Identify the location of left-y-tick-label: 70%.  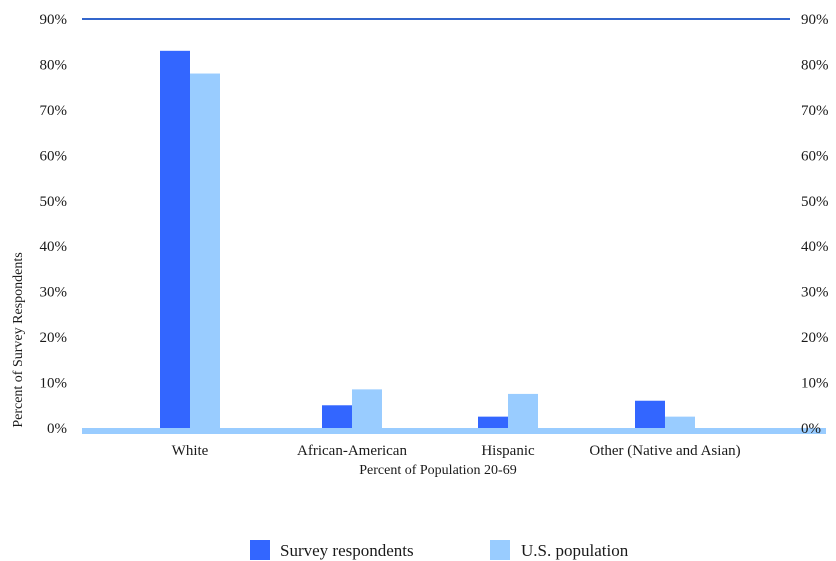
(54, 111).